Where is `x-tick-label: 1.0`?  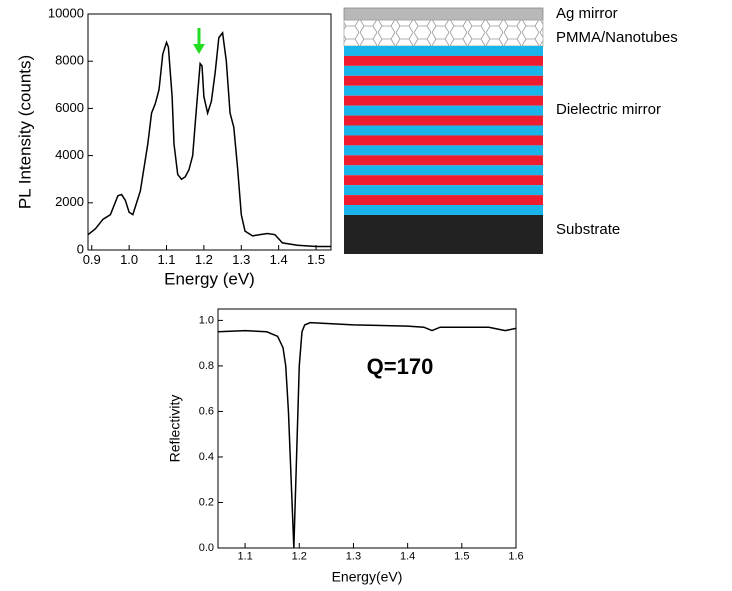
x-tick-label: 1.0 is located at coordinates (129, 259).